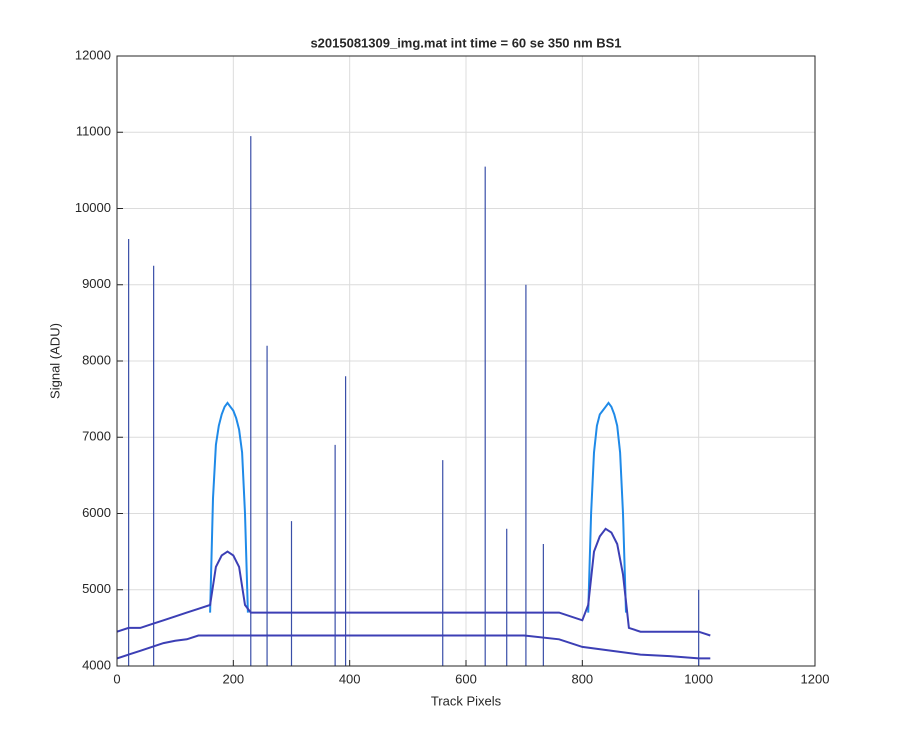 The width and height of the screenshot is (900, 755). Describe the element at coordinates (96, 664) in the screenshot. I see `y-tick-label: 4000` at that location.